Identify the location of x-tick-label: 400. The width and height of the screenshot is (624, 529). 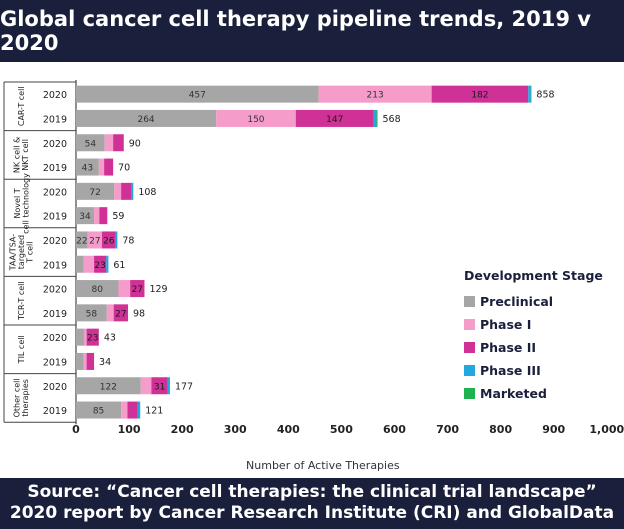
(288, 429).